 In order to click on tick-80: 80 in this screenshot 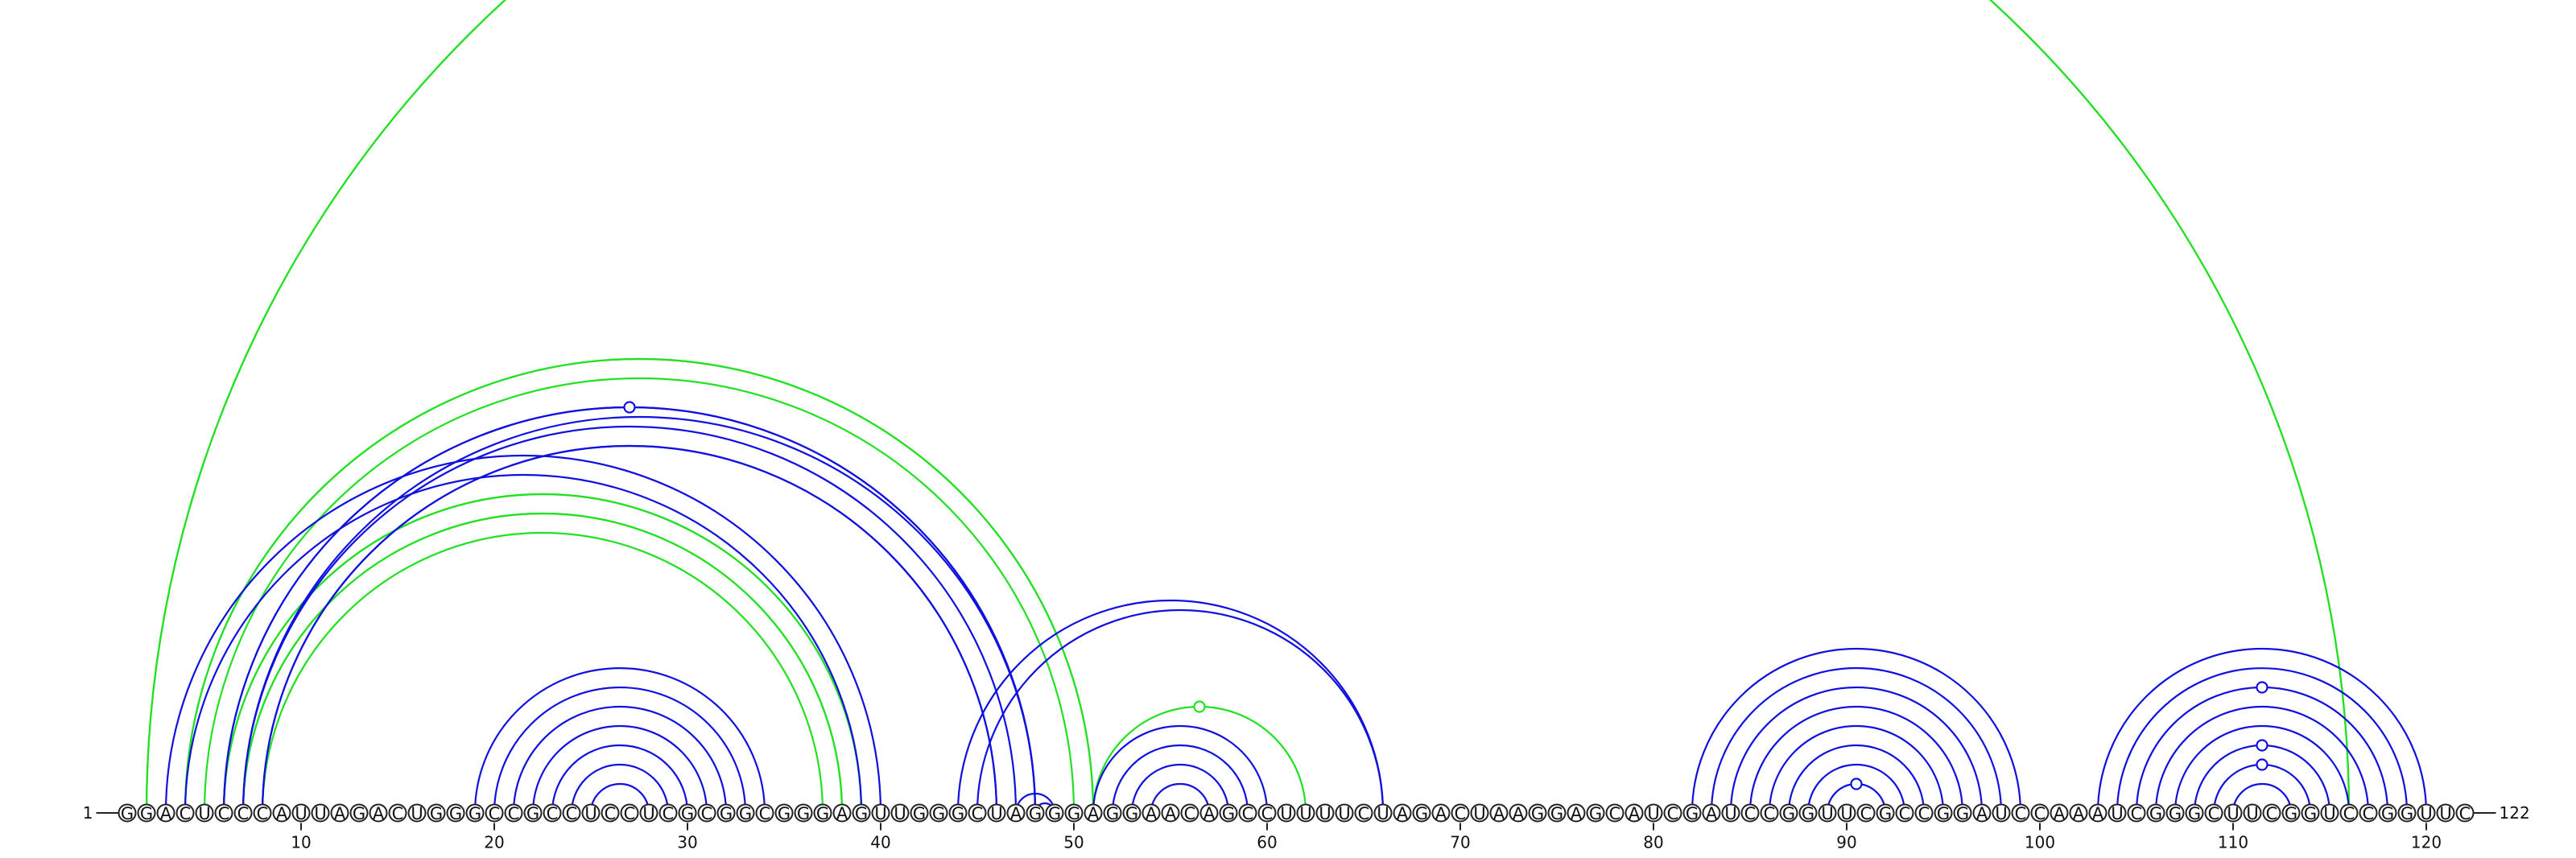, I will do `click(1653, 837)`.